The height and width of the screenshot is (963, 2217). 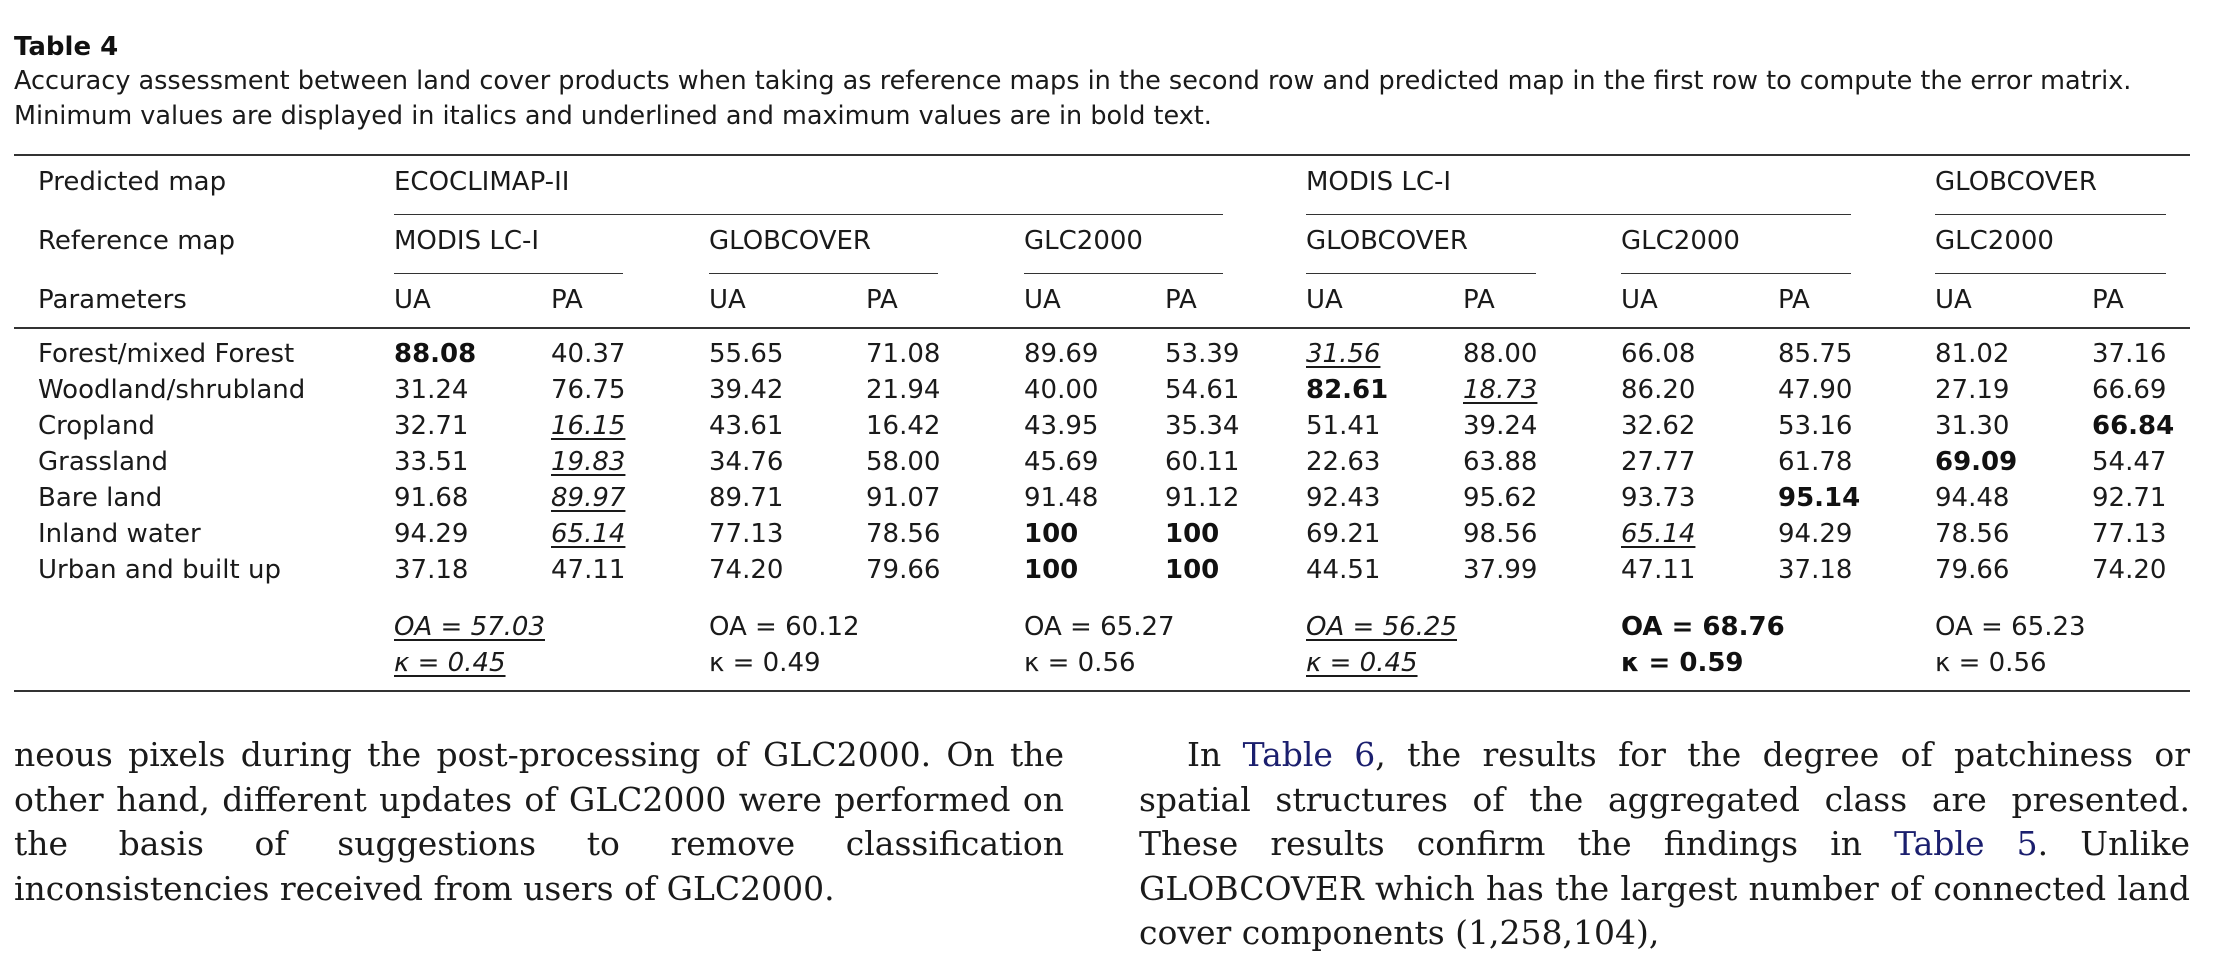 What do you see at coordinates (431, 462) in the screenshot?
I see `table-cell: 33.51` at bounding box center [431, 462].